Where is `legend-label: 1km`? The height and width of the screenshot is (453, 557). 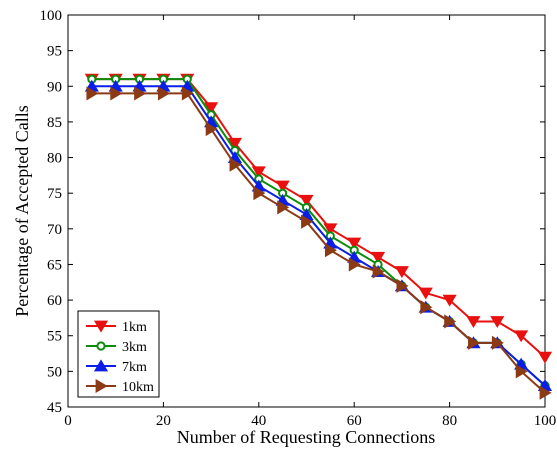
legend-label: 1km is located at coordinates (134, 327).